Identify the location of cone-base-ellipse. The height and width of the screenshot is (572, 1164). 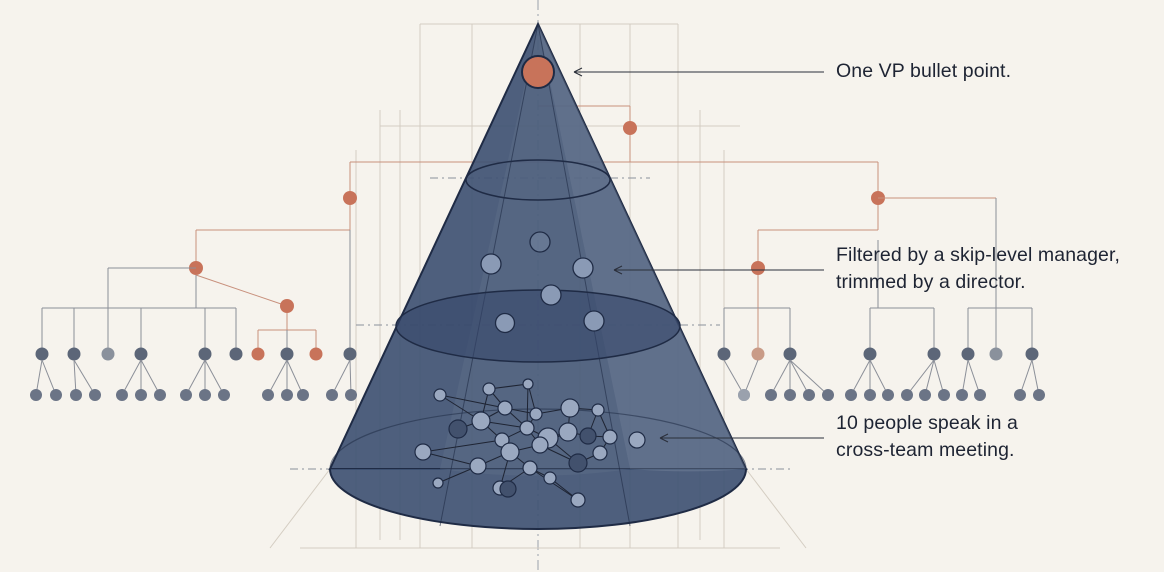
(538, 499).